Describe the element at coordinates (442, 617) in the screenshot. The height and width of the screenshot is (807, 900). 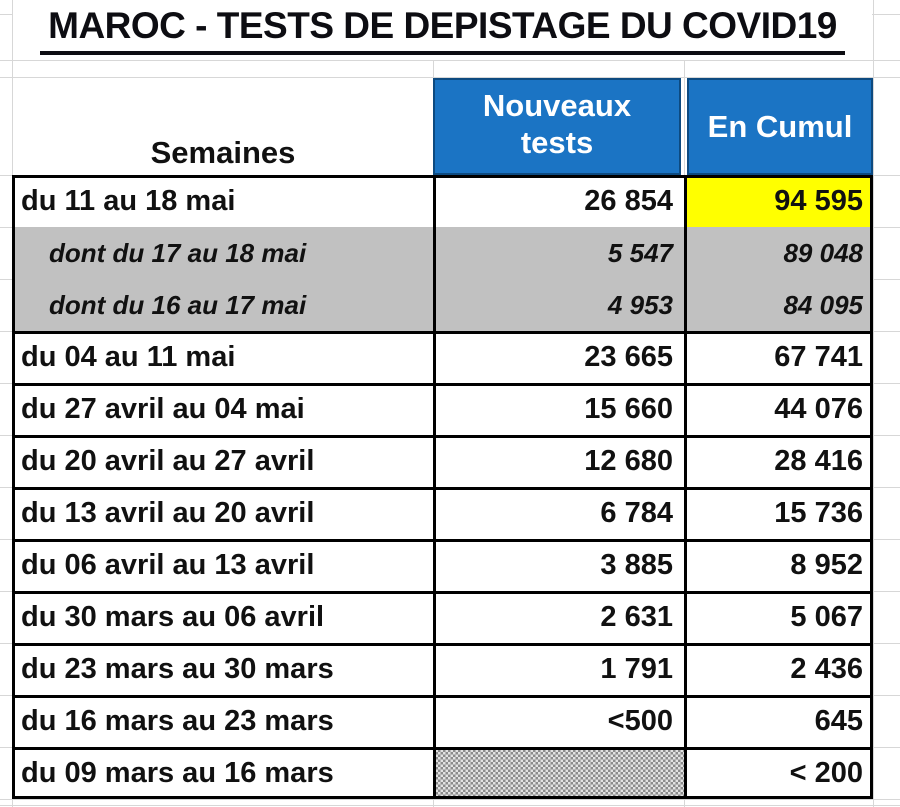
I see `table-row: du 30 mars au 06 avril 2 631 5 067` at that location.